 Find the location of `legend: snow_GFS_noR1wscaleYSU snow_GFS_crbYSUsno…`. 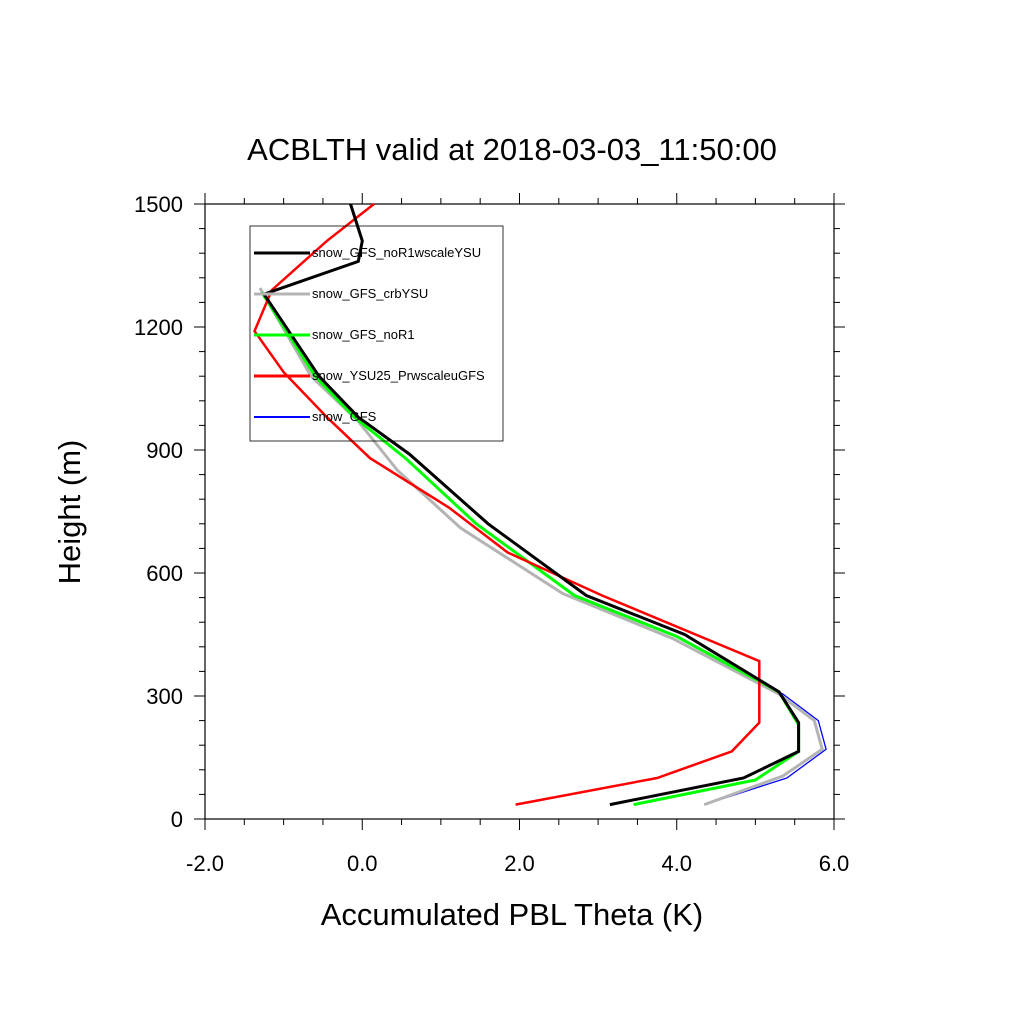

legend: snow_GFS_noR1wscaleYSU snow_GFS_crbYSUsno… is located at coordinates (376, 333).